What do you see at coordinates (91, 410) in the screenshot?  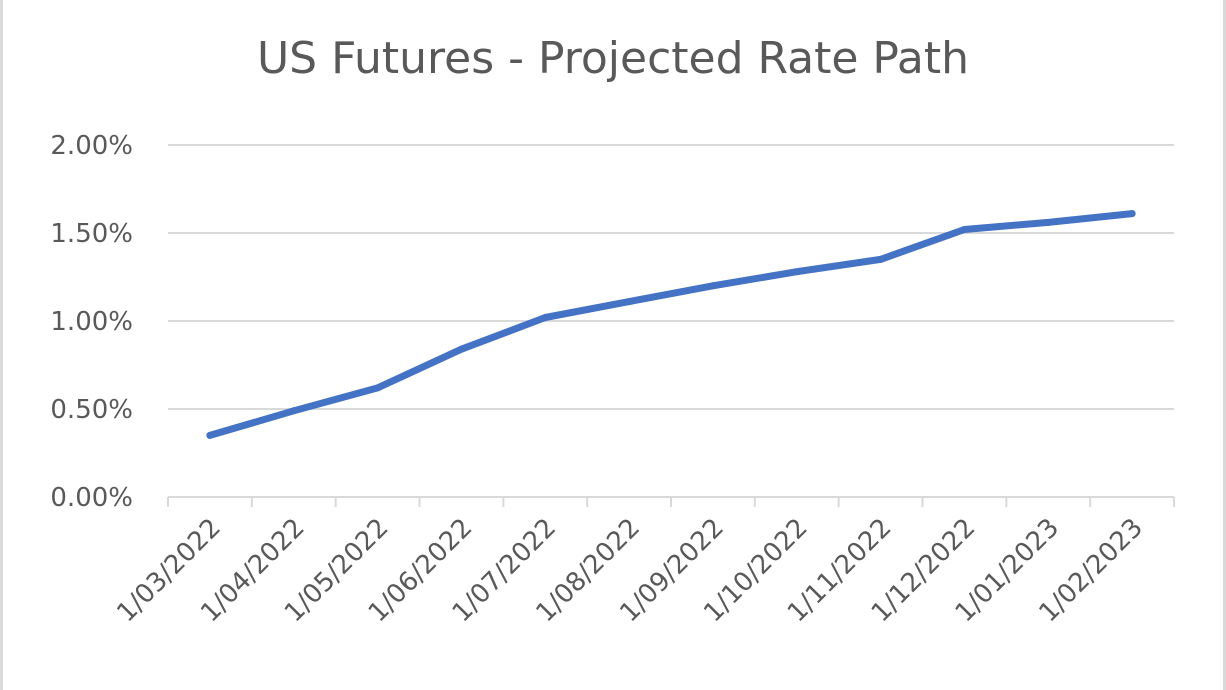 I see `y-tick-label: 0.50%` at bounding box center [91, 410].